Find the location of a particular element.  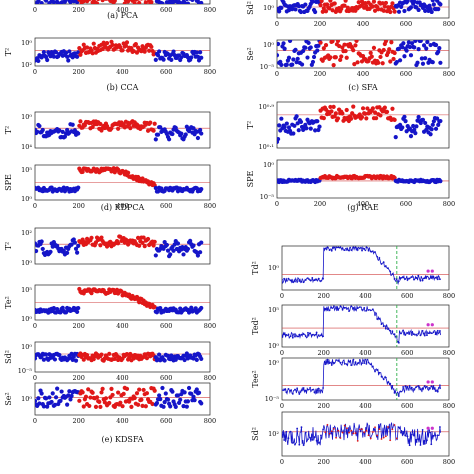

panel-caption: (g) RAE is located at coordinates (363, 207).